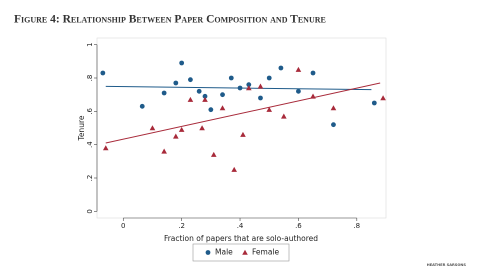  I want to click on x-tick-label: .2, so click(181, 226).